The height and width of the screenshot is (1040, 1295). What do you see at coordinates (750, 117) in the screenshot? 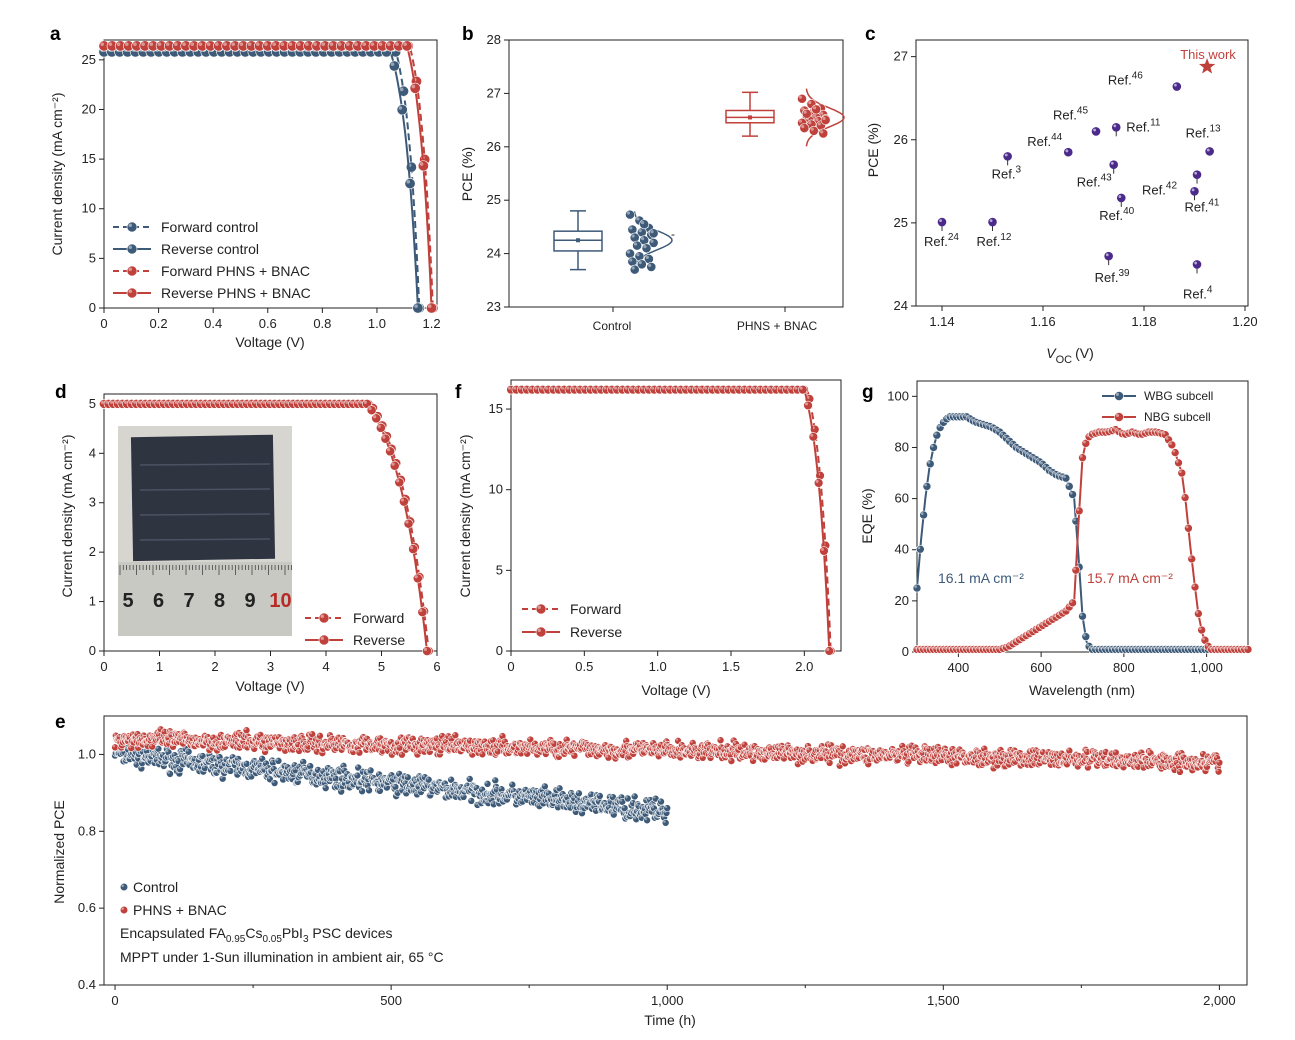
I see `box-mean` at bounding box center [750, 117].